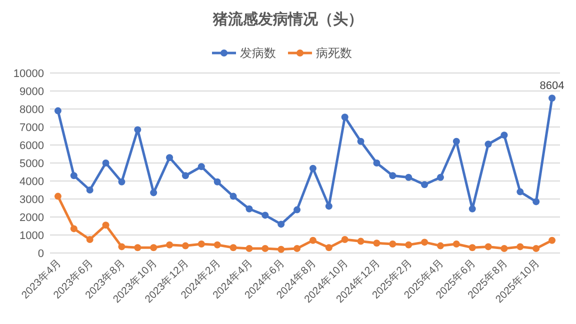  I want to click on y-tick-label: 2000, so click(32, 218).